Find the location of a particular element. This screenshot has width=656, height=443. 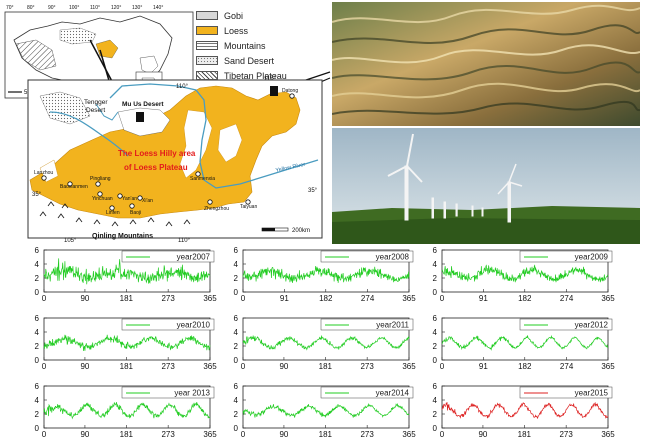

legend-series-name: year2015 is located at coordinates (592, 393).